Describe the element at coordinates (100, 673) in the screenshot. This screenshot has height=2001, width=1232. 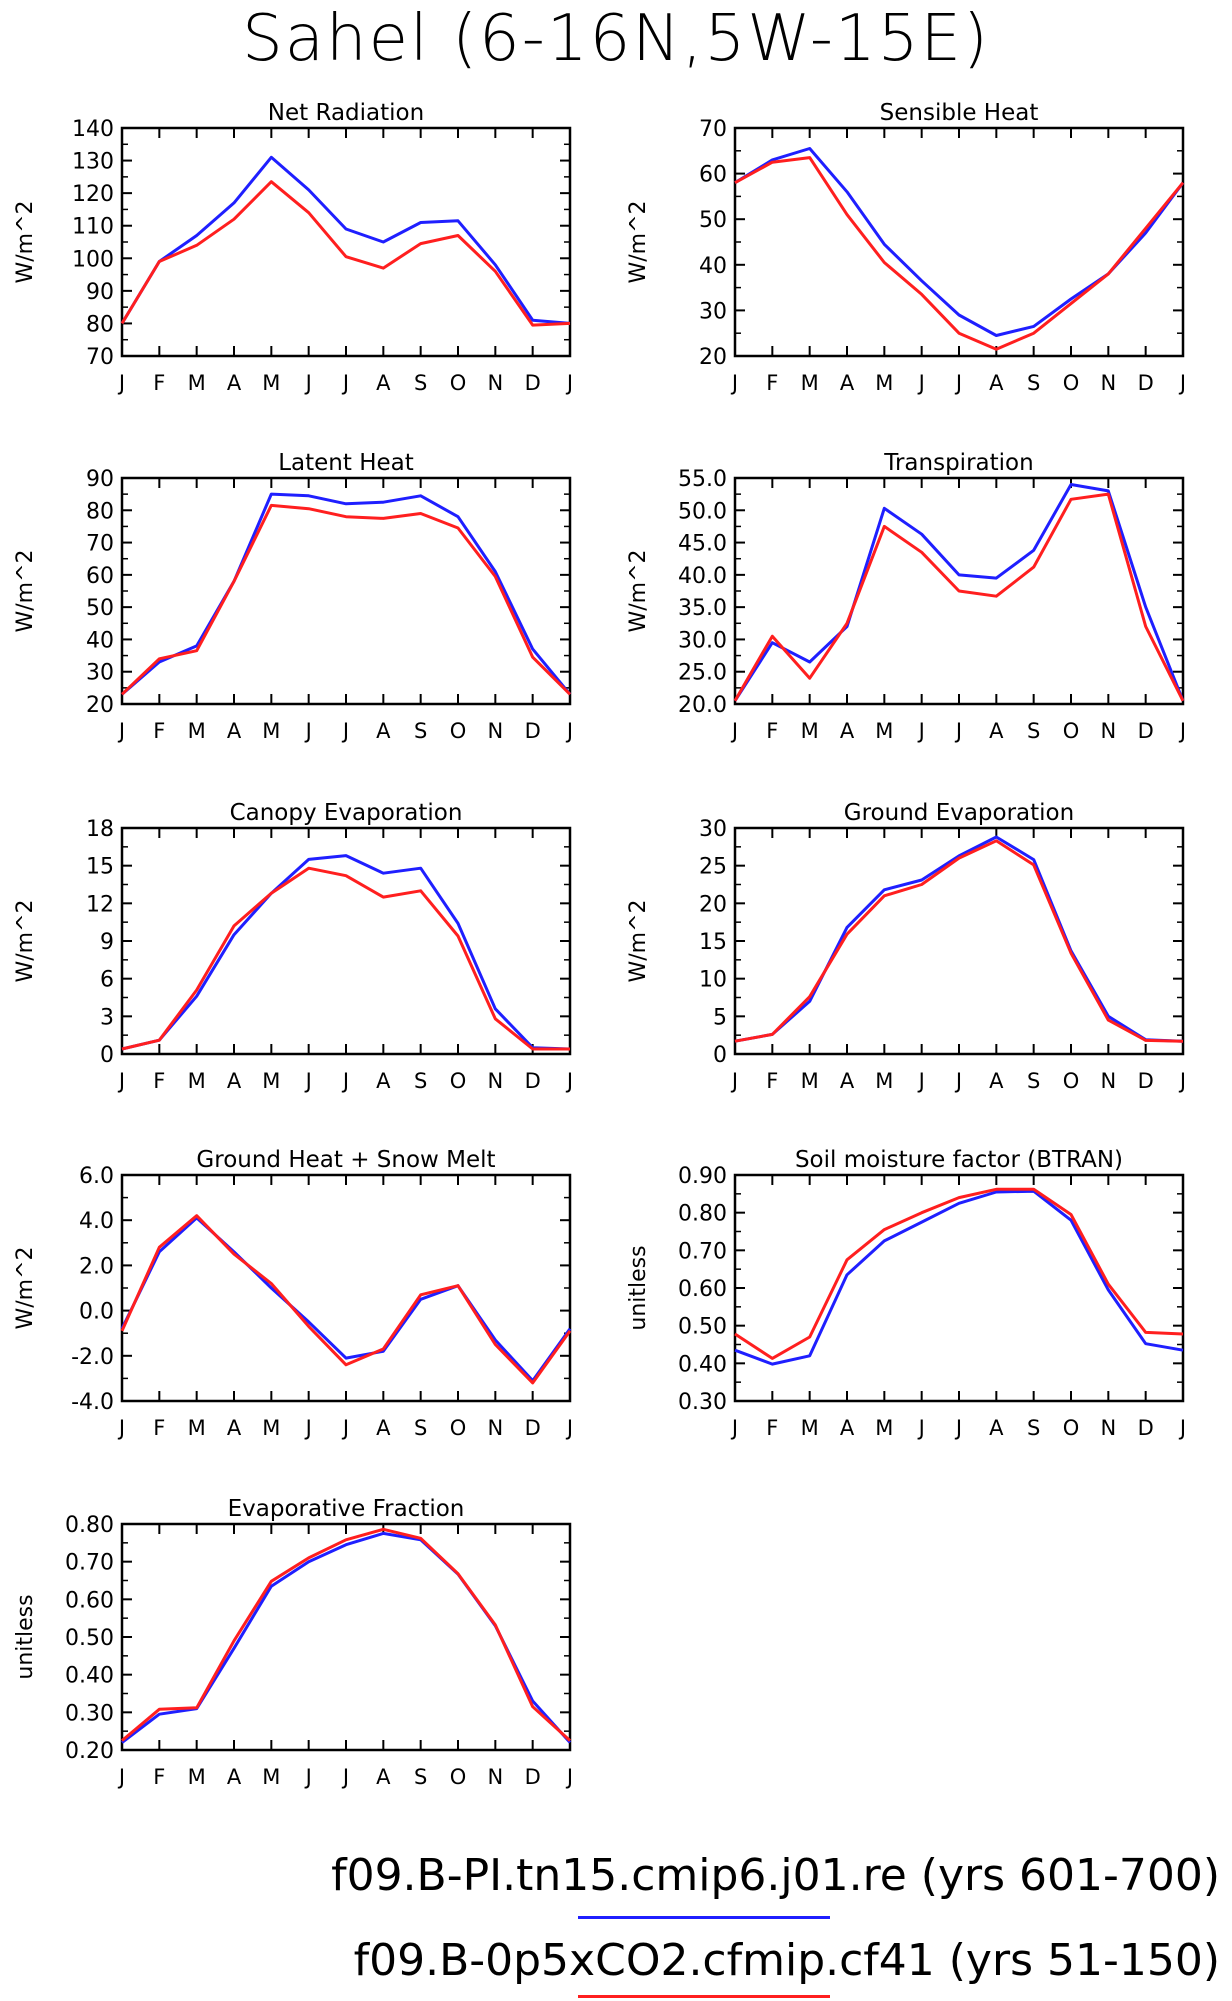
I see `y-tick-label: 30` at that location.